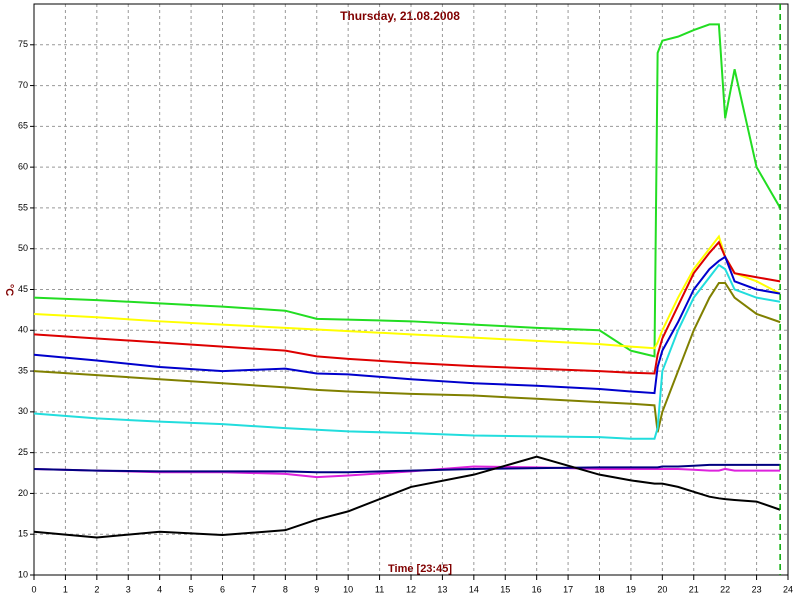 The width and height of the screenshot is (800, 600). I want to click on y-tick-label: 25, so click(23, 452).